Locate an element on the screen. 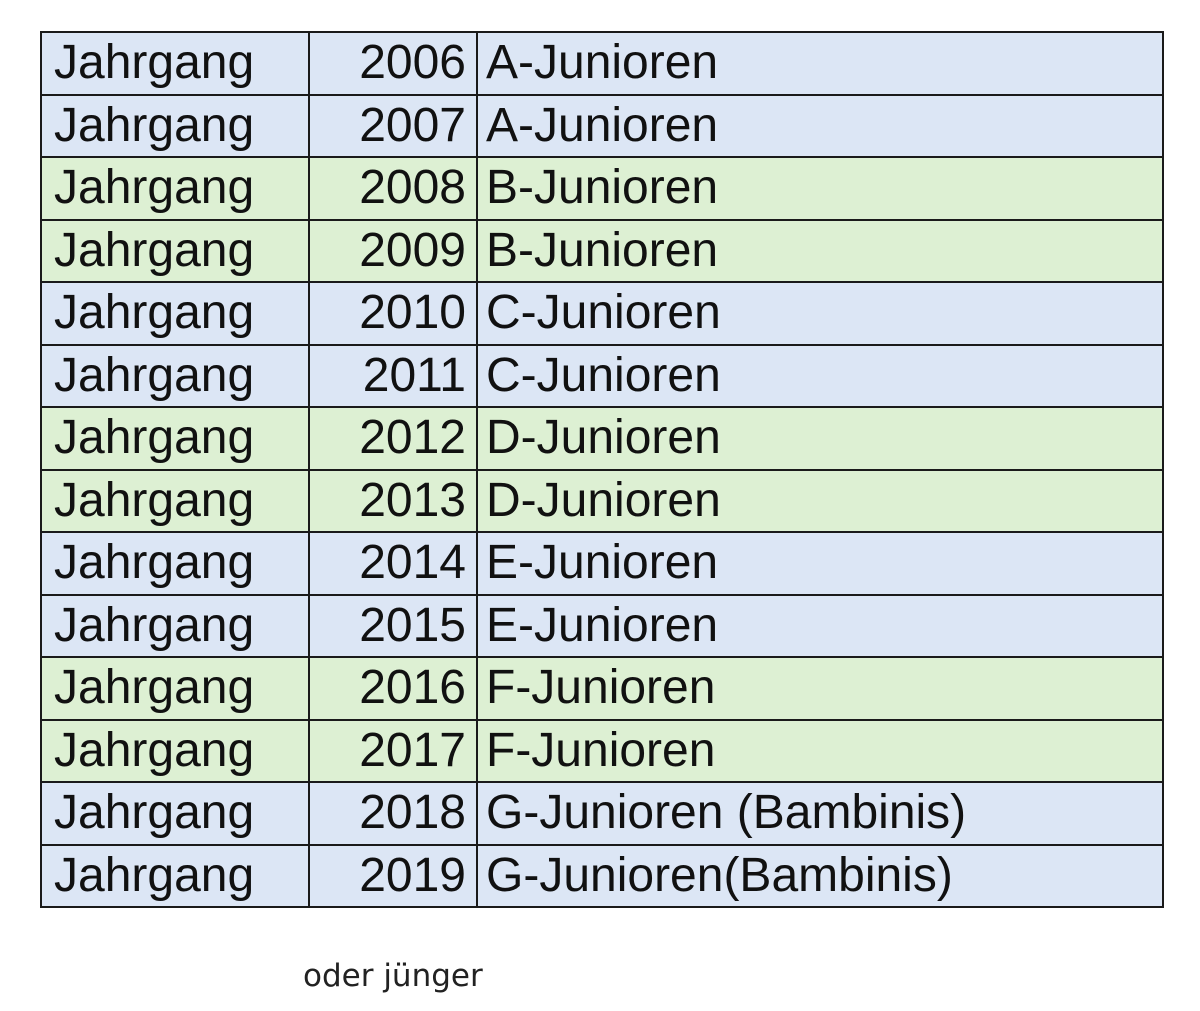 The height and width of the screenshot is (1011, 1200). table-row: Jahrgang 2010 C-Junioren is located at coordinates (602, 313).